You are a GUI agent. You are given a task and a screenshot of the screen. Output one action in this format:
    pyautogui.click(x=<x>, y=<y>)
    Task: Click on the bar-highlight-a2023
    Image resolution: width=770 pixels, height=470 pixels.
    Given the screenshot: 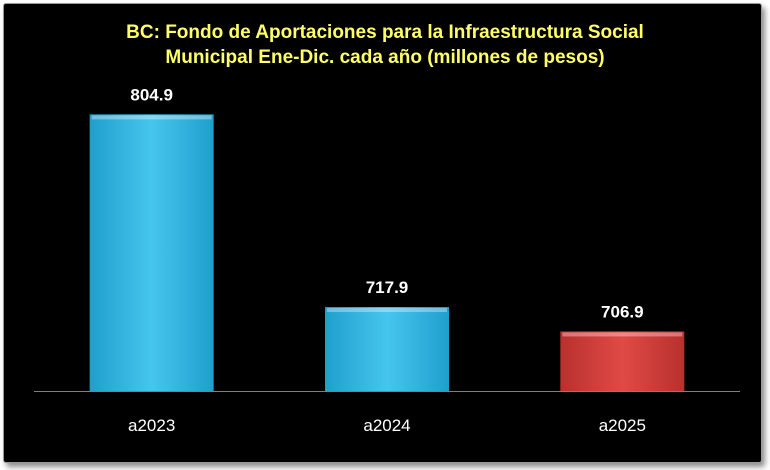 What is the action you would take?
    pyautogui.click(x=151, y=117)
    